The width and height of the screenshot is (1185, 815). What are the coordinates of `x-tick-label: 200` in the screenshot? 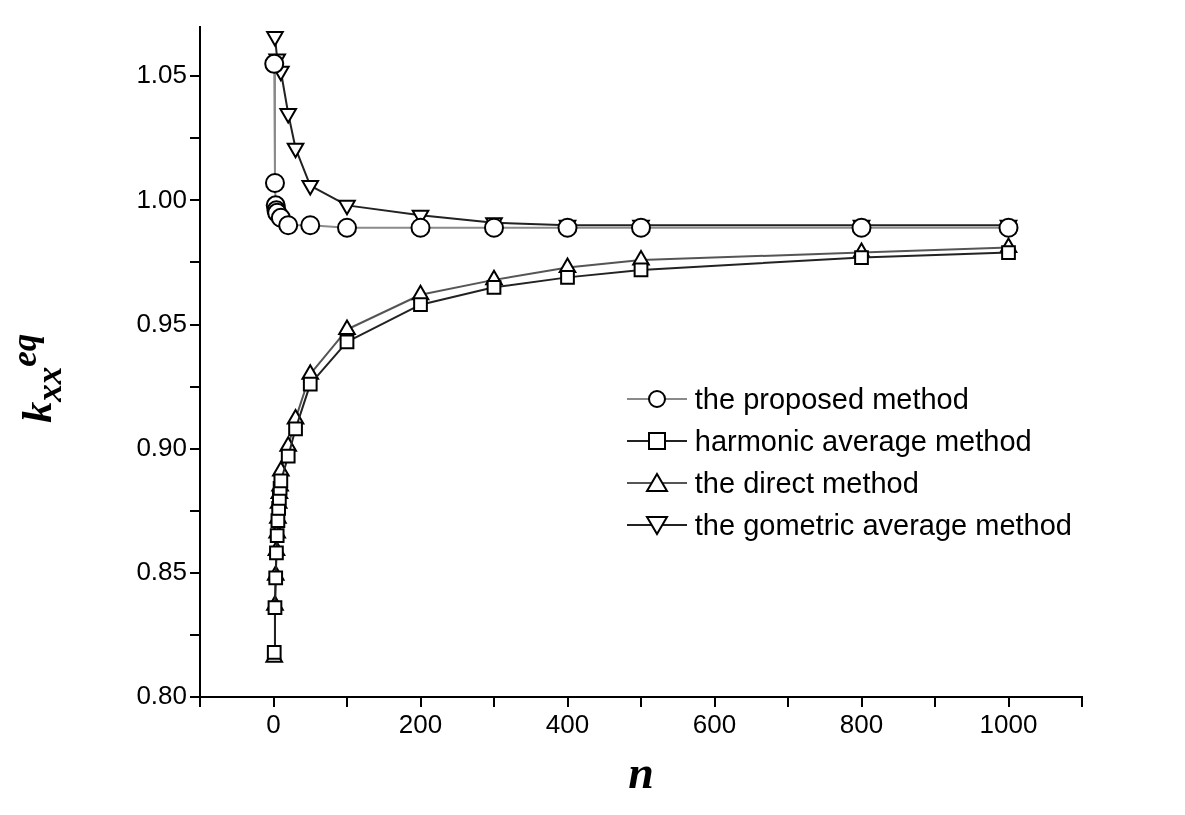 It's located at (420, 723).